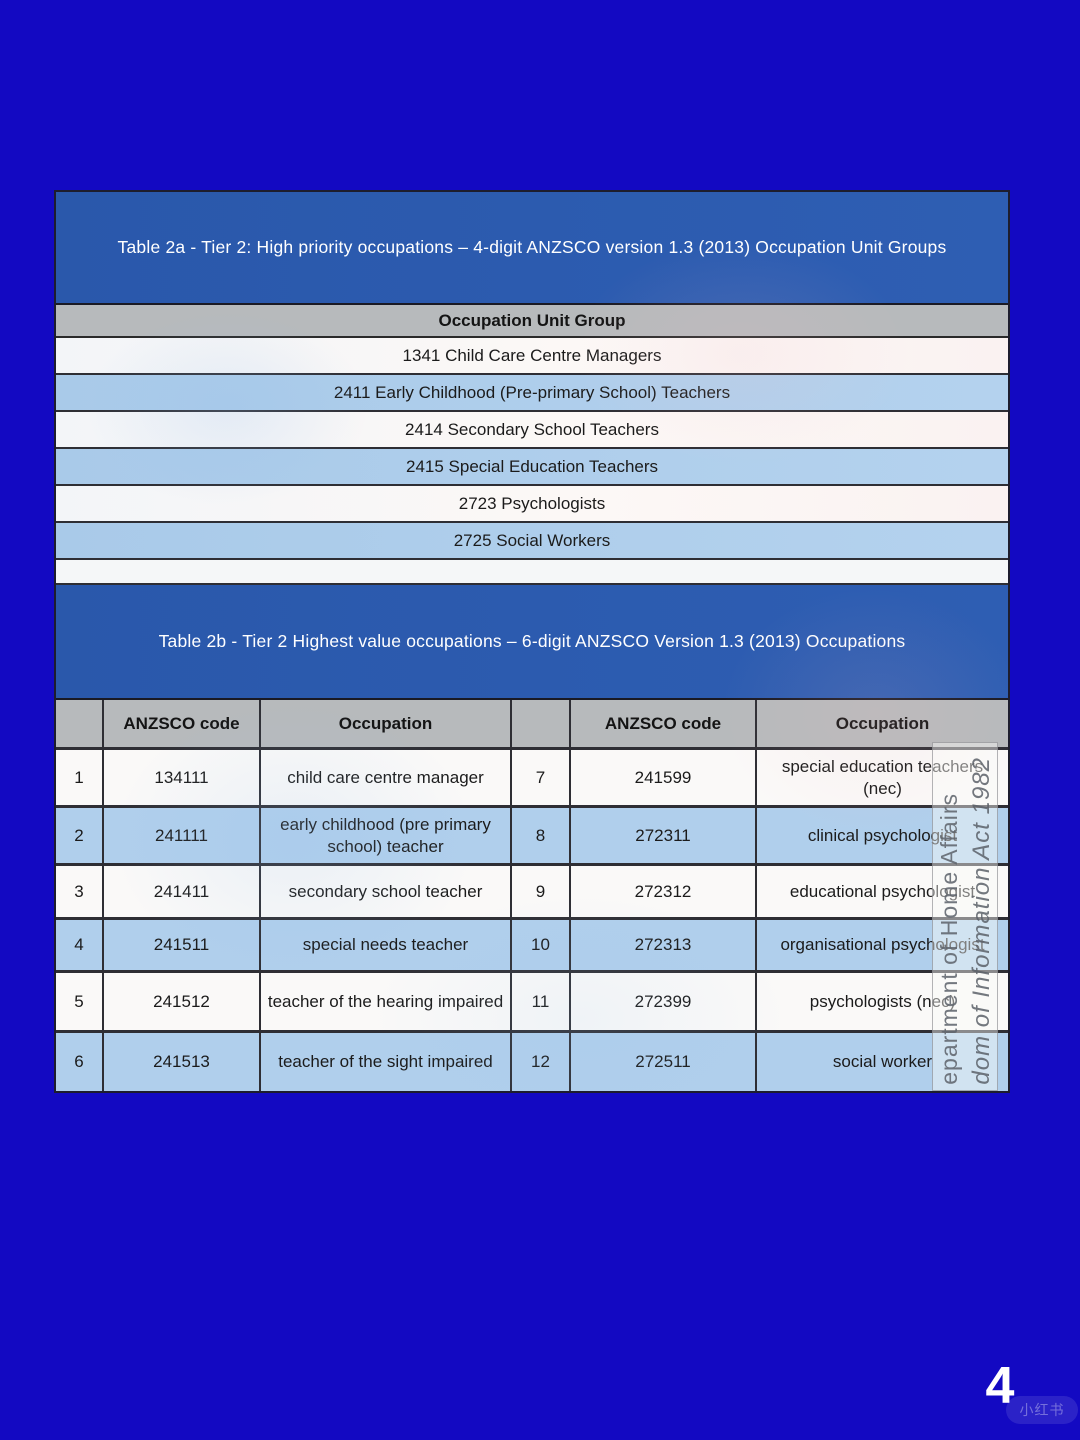  Describe the element at coordinates (182, 893) in the screenshot. I see `t2b-cell: 241411` at that location.